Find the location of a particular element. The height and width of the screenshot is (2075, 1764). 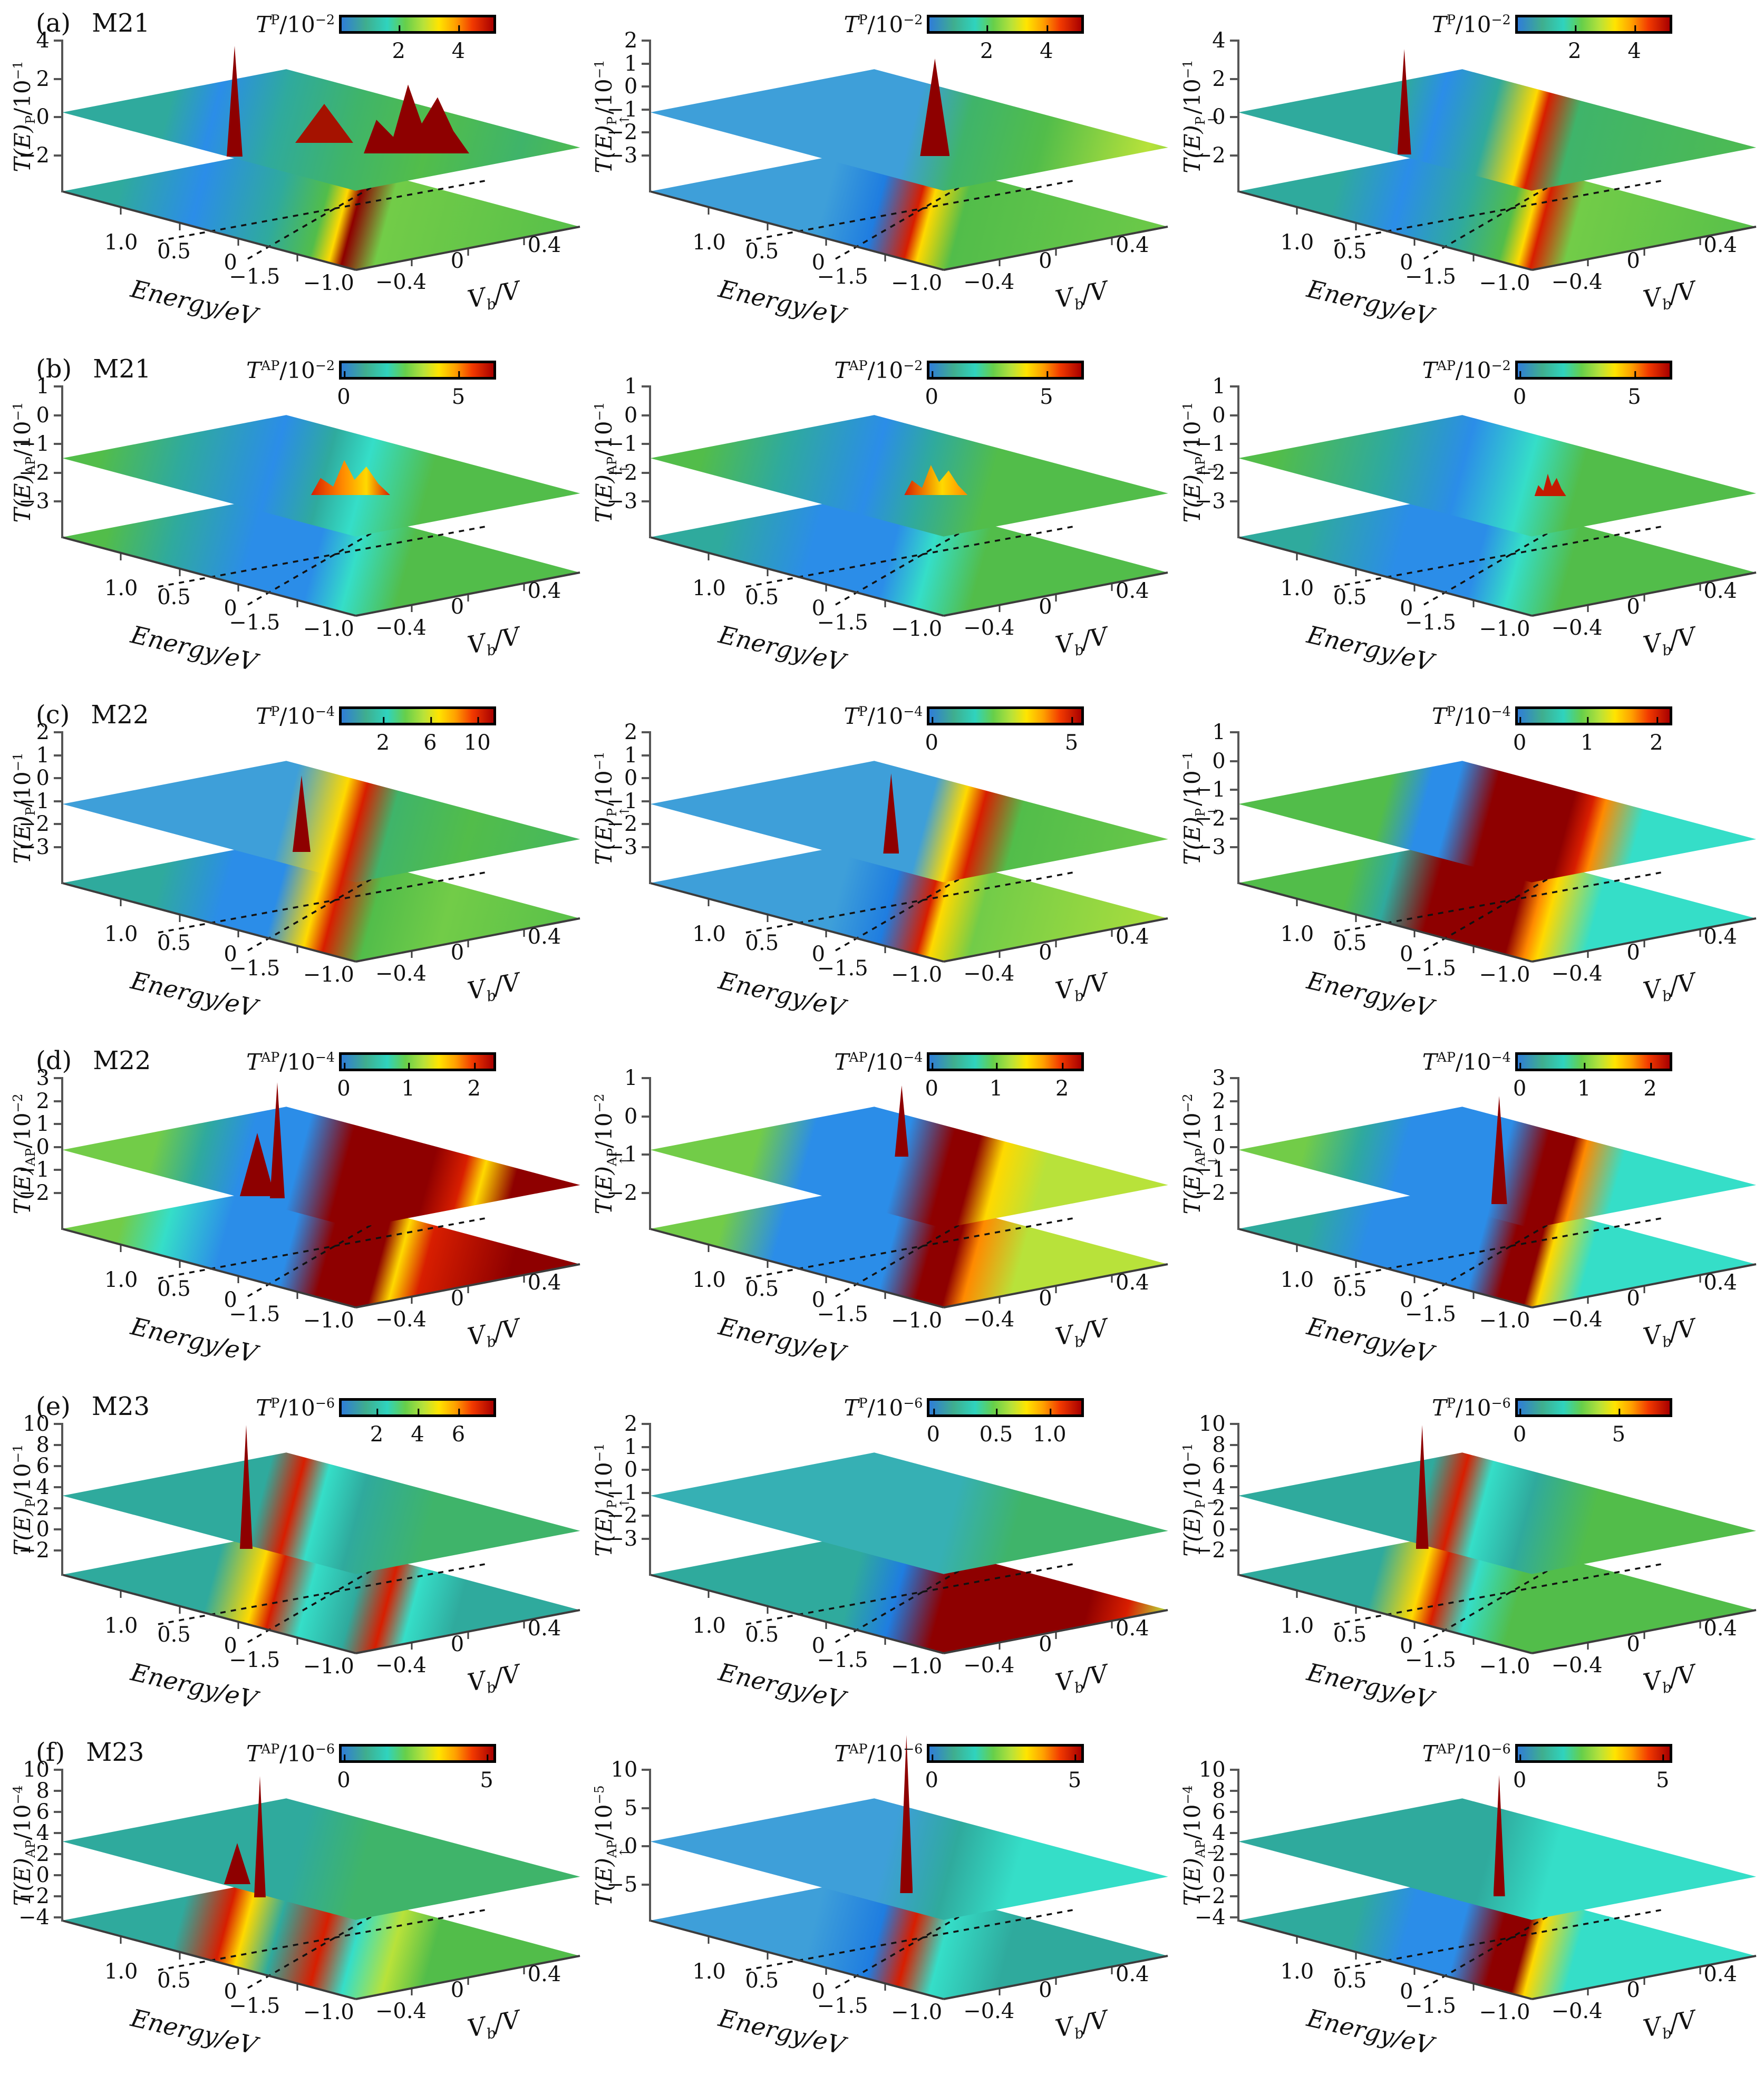

axes-lines is located at coordinates (909, 1253).